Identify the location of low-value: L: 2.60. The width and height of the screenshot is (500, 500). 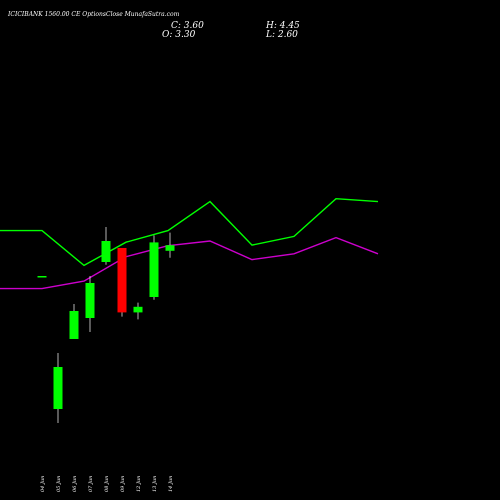
(281, 35).